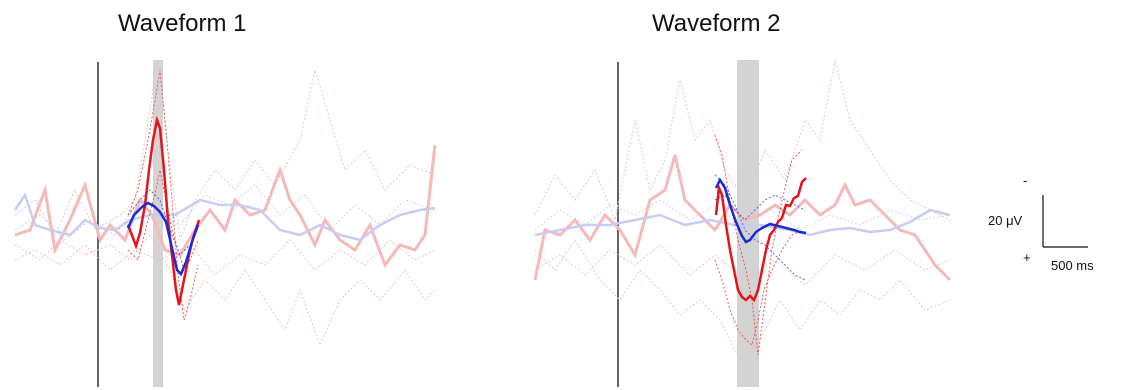  Describe the element at coordinates (1005, 220) in the screenshot. I see `scale-bar-amplitude-label: 20 μV` at that location.